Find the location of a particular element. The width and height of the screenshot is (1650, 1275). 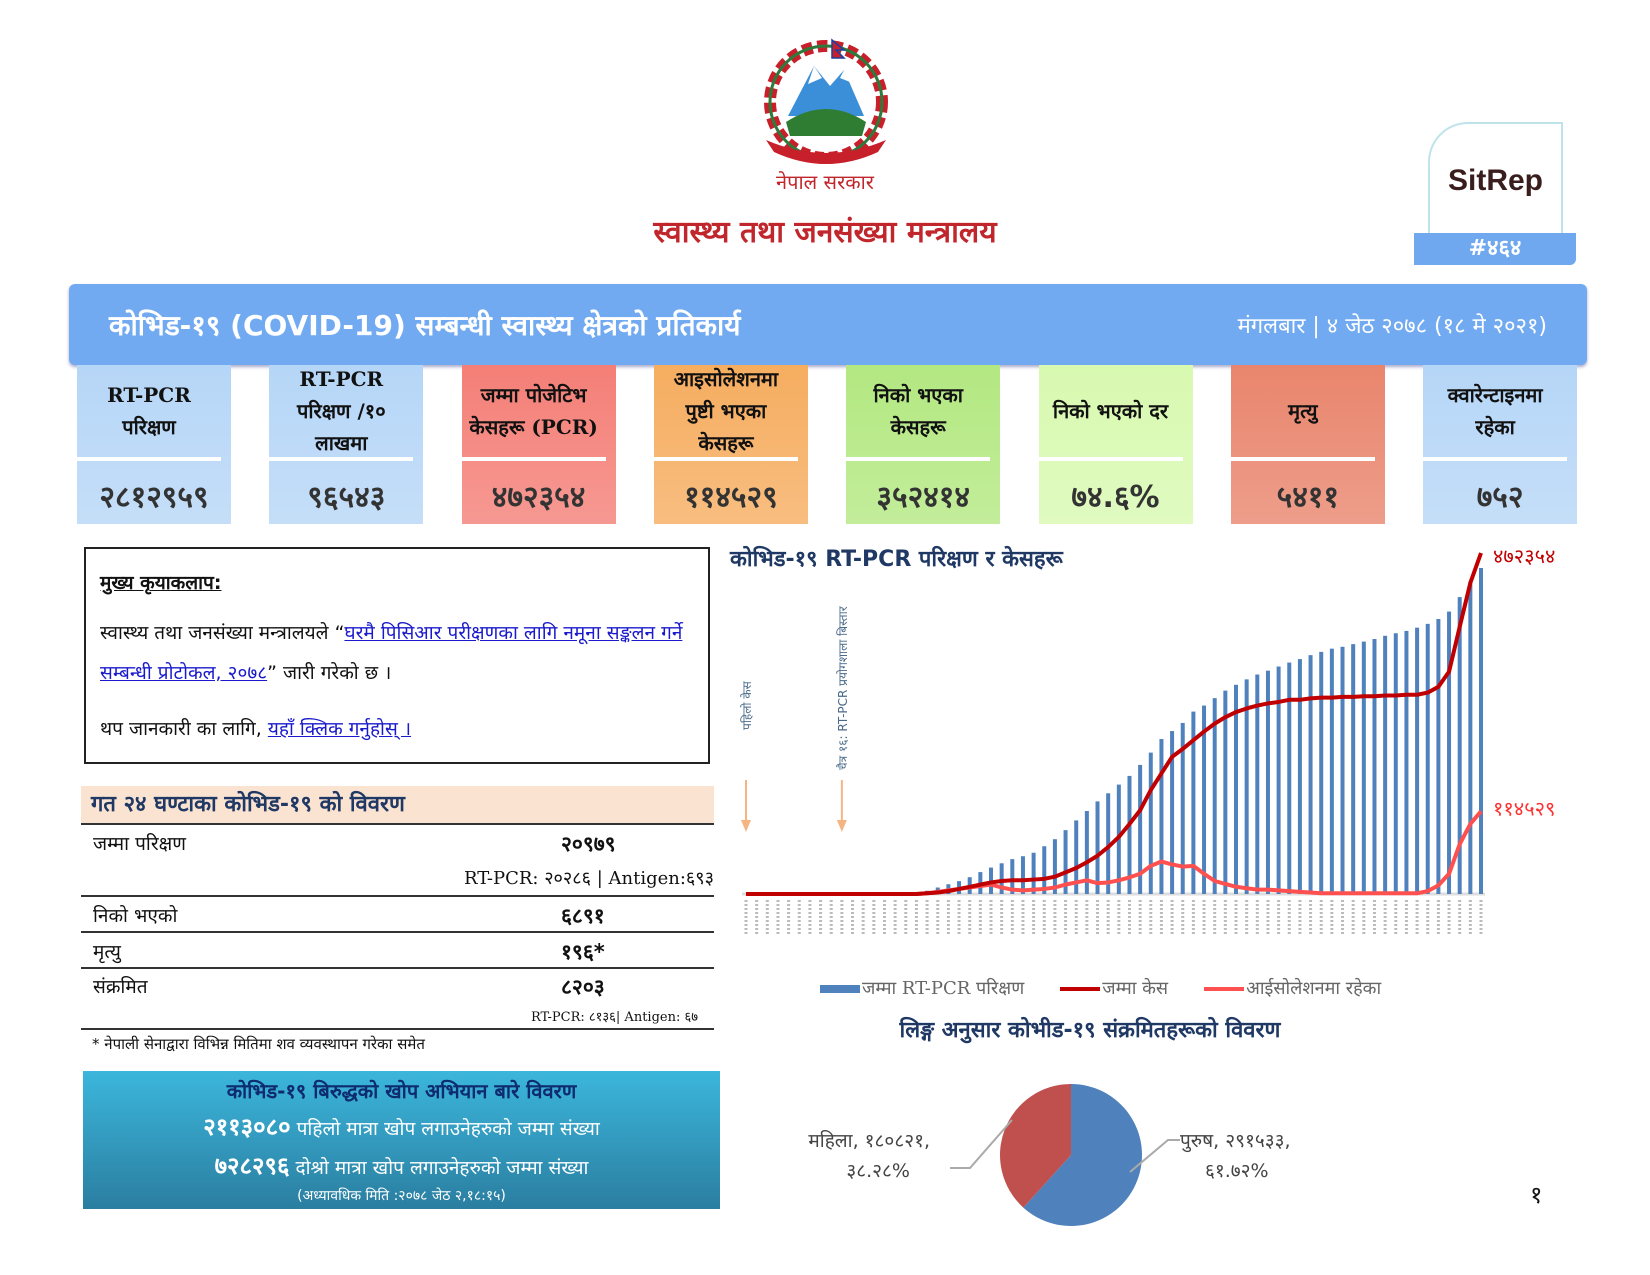

stat-label: मृत्यु is located at coordinates (1302, 413).